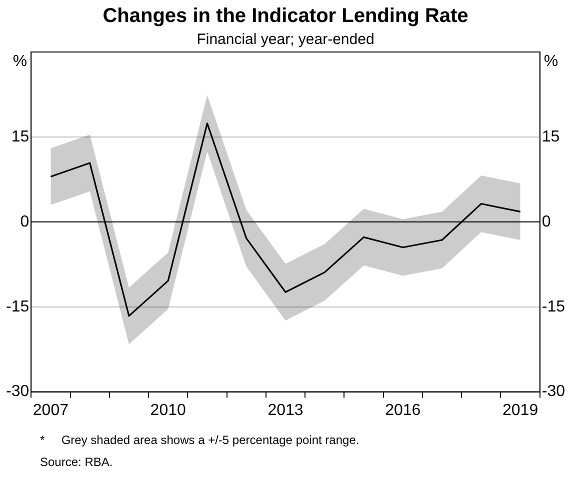  What do you see at coordinates (285, 39) in the screenshot?
I see `chart-subtitle: Financial year; year-ended` at bounding box center [285, 39].